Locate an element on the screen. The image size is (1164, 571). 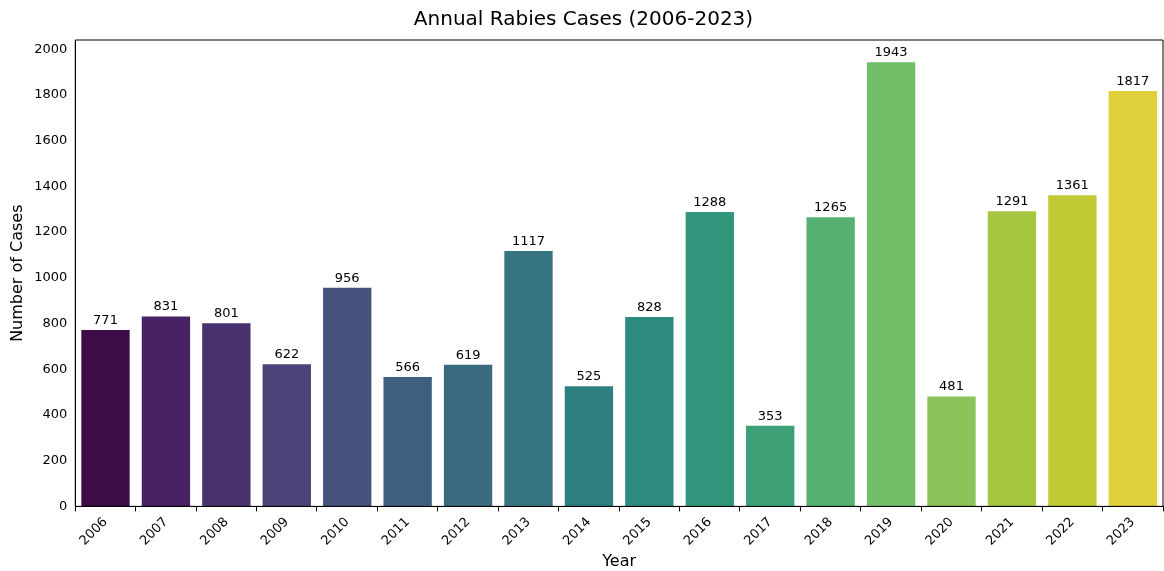
data-label: 828 is located at coordinates (649, 306).